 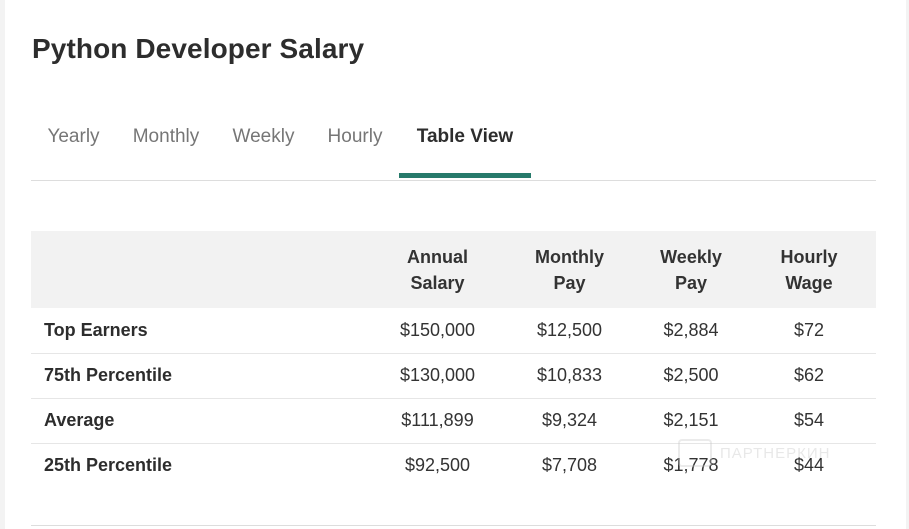 What do you see at coordinates (691, 269) in the screenshot?
I see `header-weekly-pay: Weekly Pay` at bounding box center [691, 269].